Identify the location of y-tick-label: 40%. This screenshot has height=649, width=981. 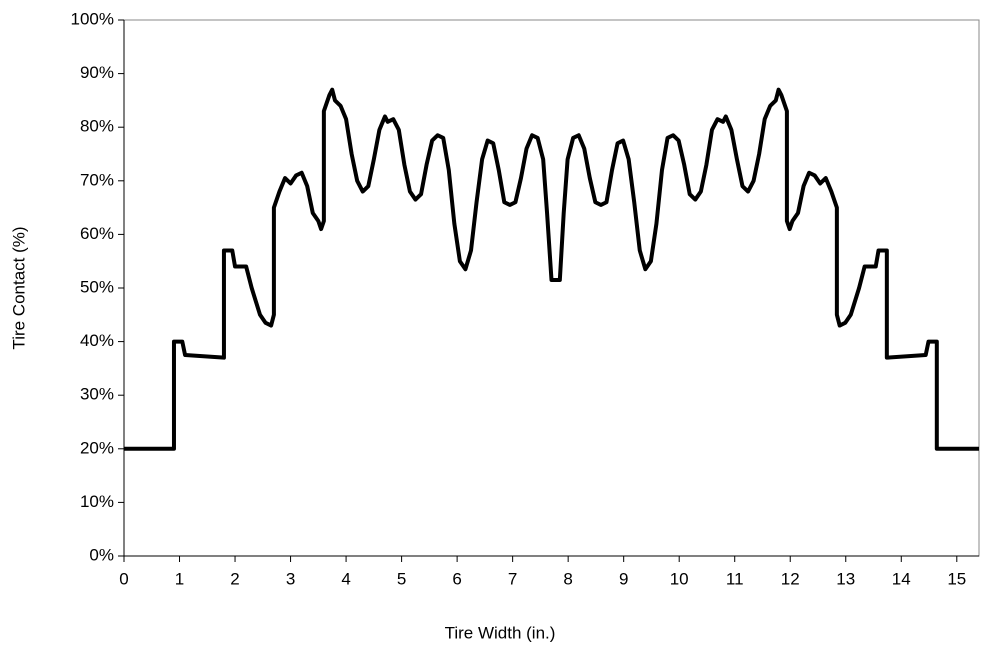
(97, 340).